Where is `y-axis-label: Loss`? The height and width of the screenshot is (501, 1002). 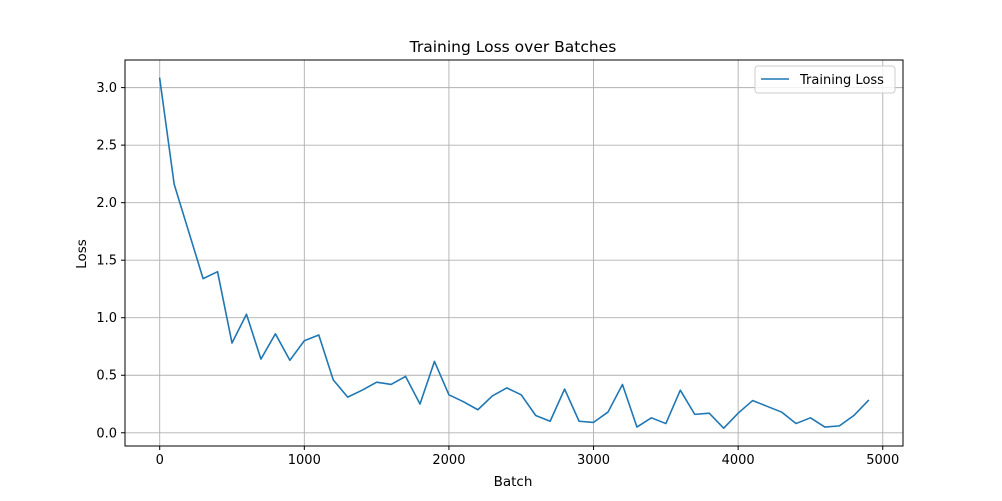 y-axis-label: Loss is located at coordinates (82, 254).